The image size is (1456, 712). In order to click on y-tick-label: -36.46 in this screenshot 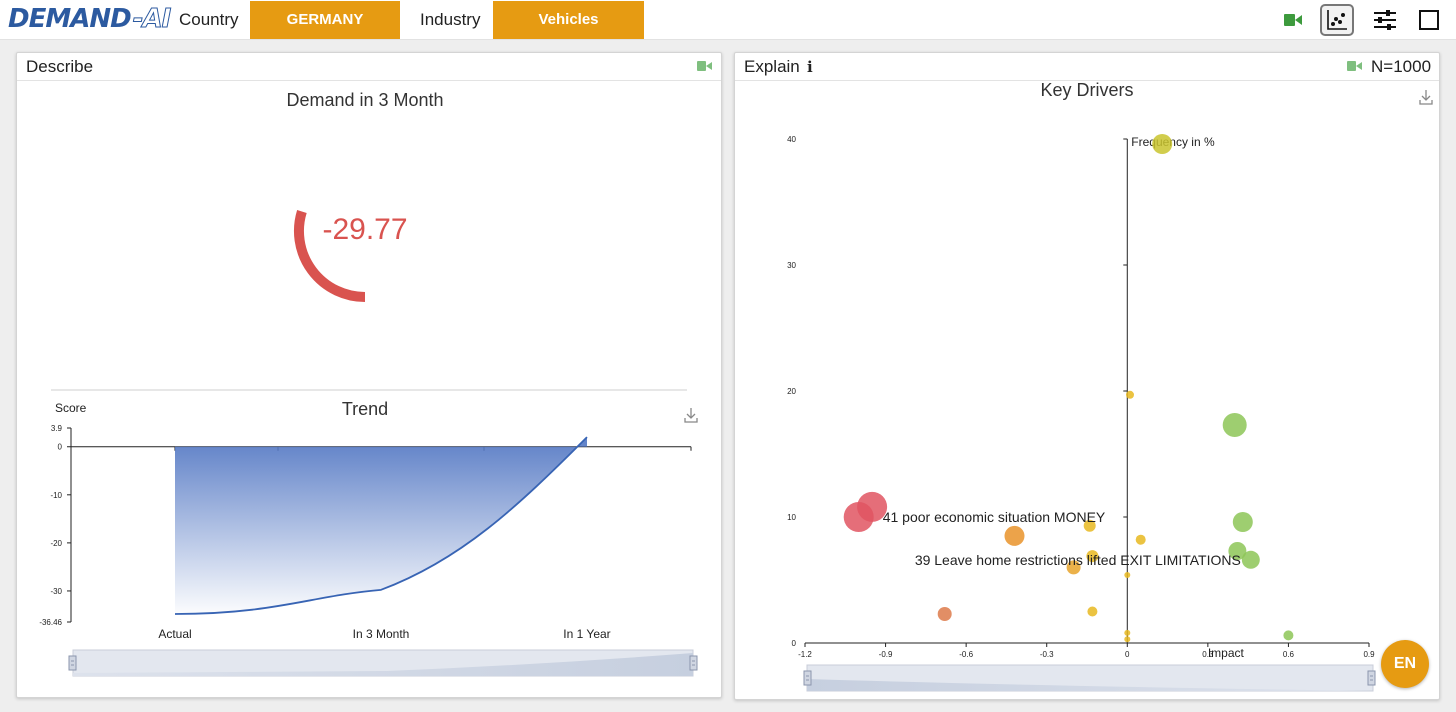, I will do `click(50, 622)`.